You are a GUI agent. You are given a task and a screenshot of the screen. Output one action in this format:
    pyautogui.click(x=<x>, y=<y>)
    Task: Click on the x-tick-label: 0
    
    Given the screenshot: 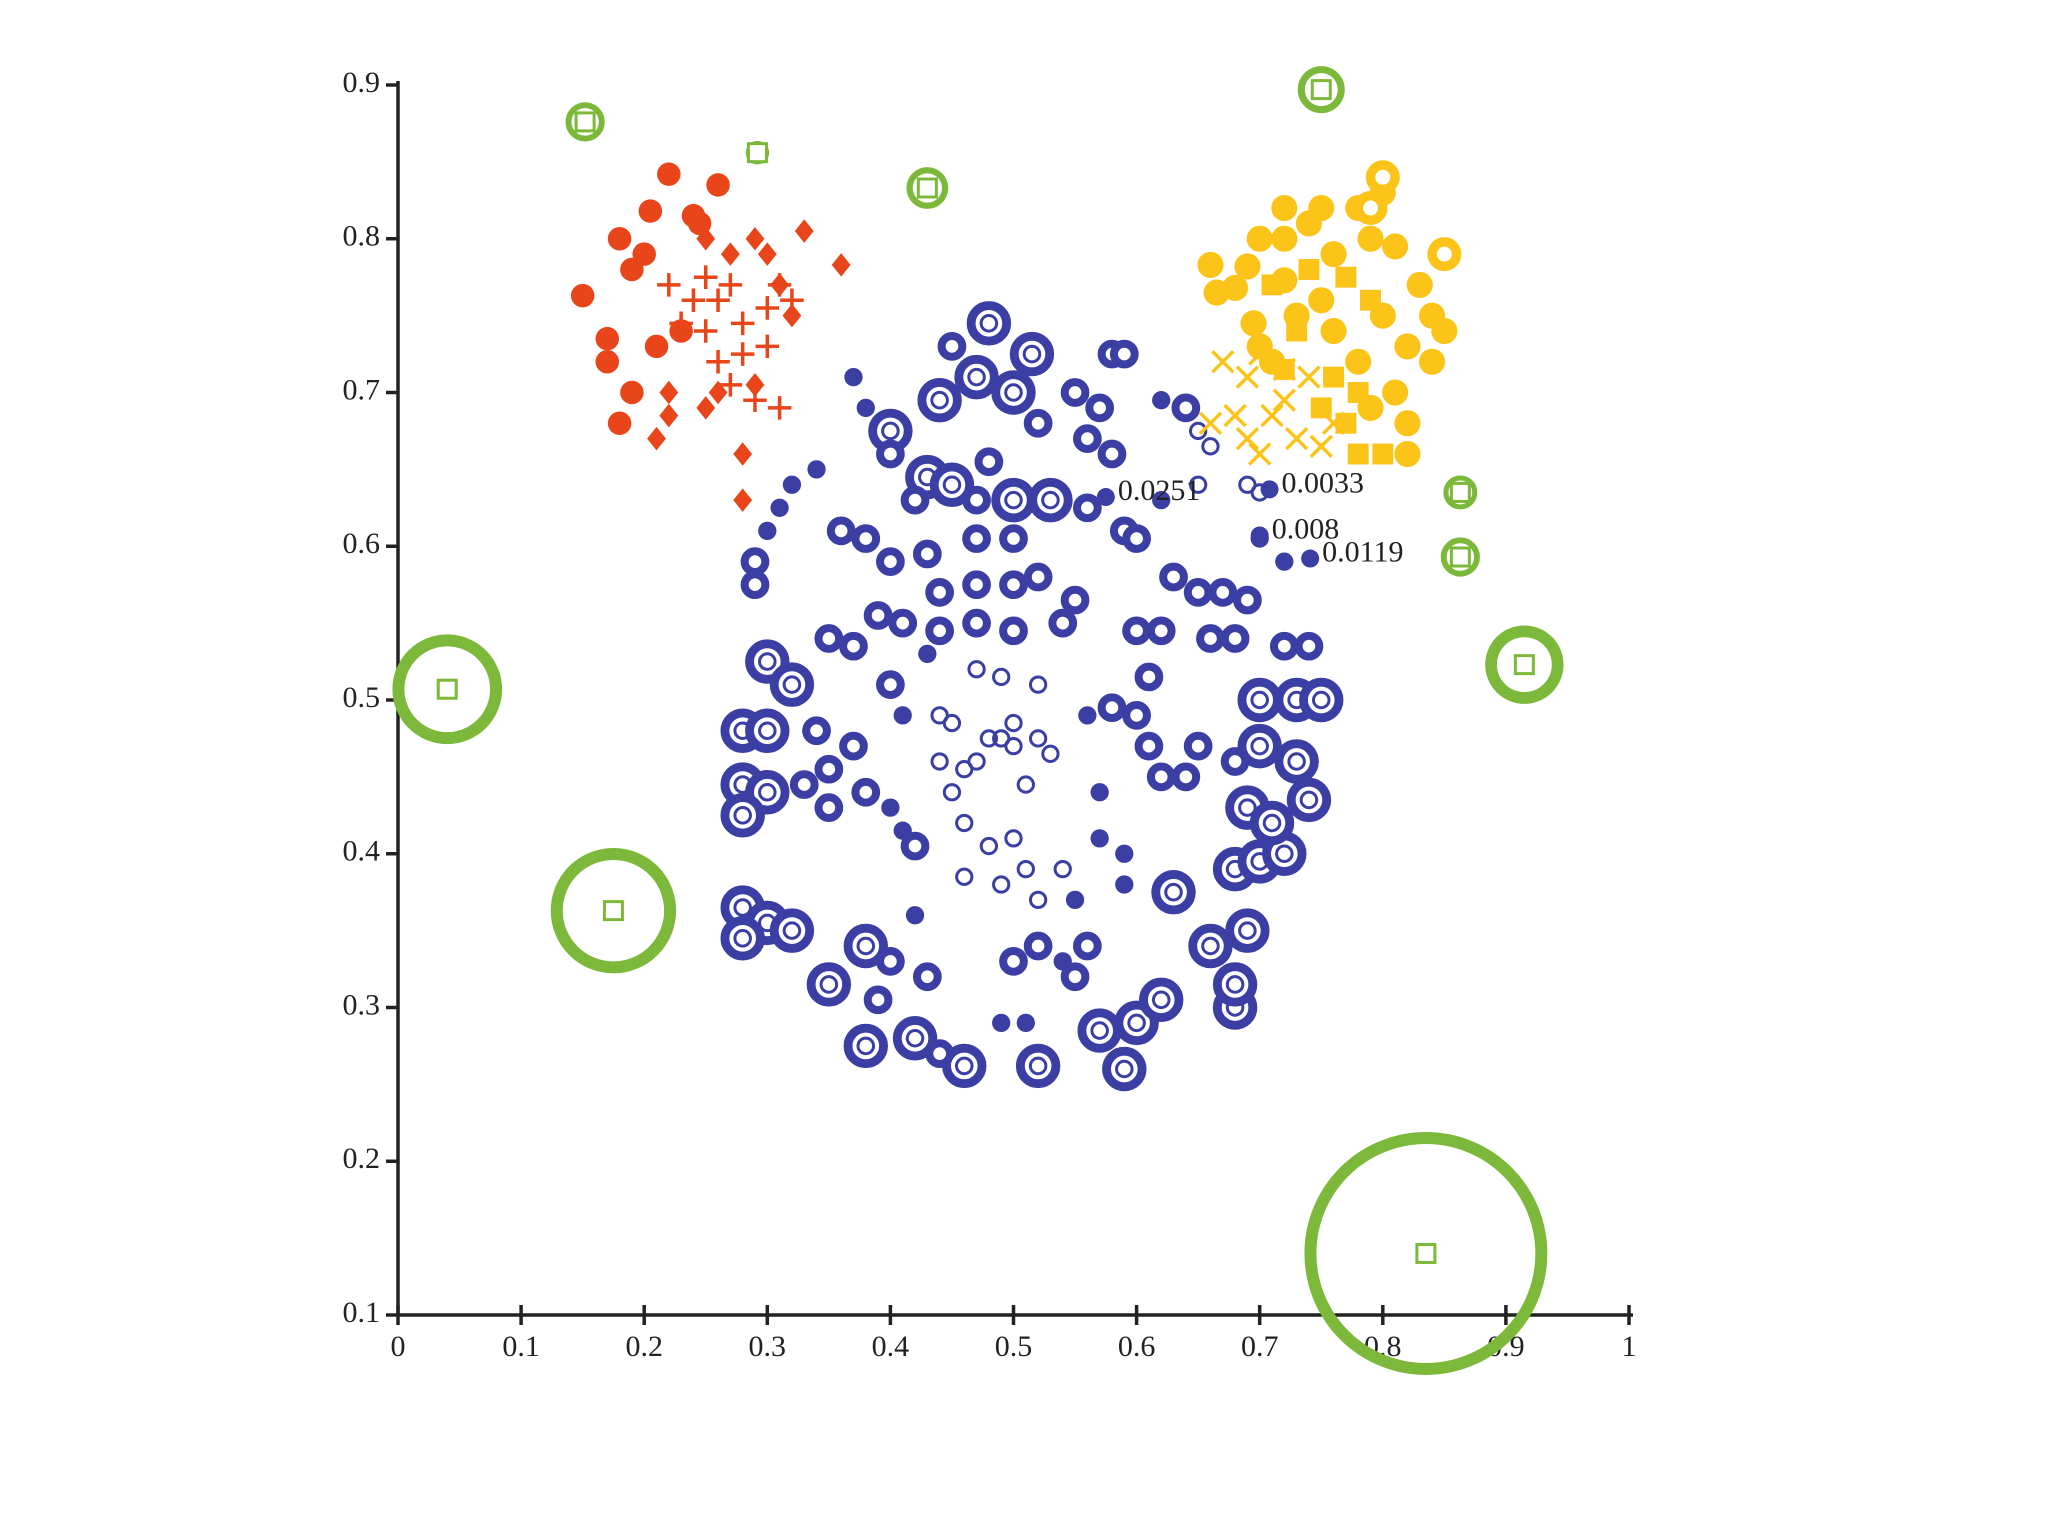 What is the action you would take?
    pyautogui.click(x=398, y=1346)
    